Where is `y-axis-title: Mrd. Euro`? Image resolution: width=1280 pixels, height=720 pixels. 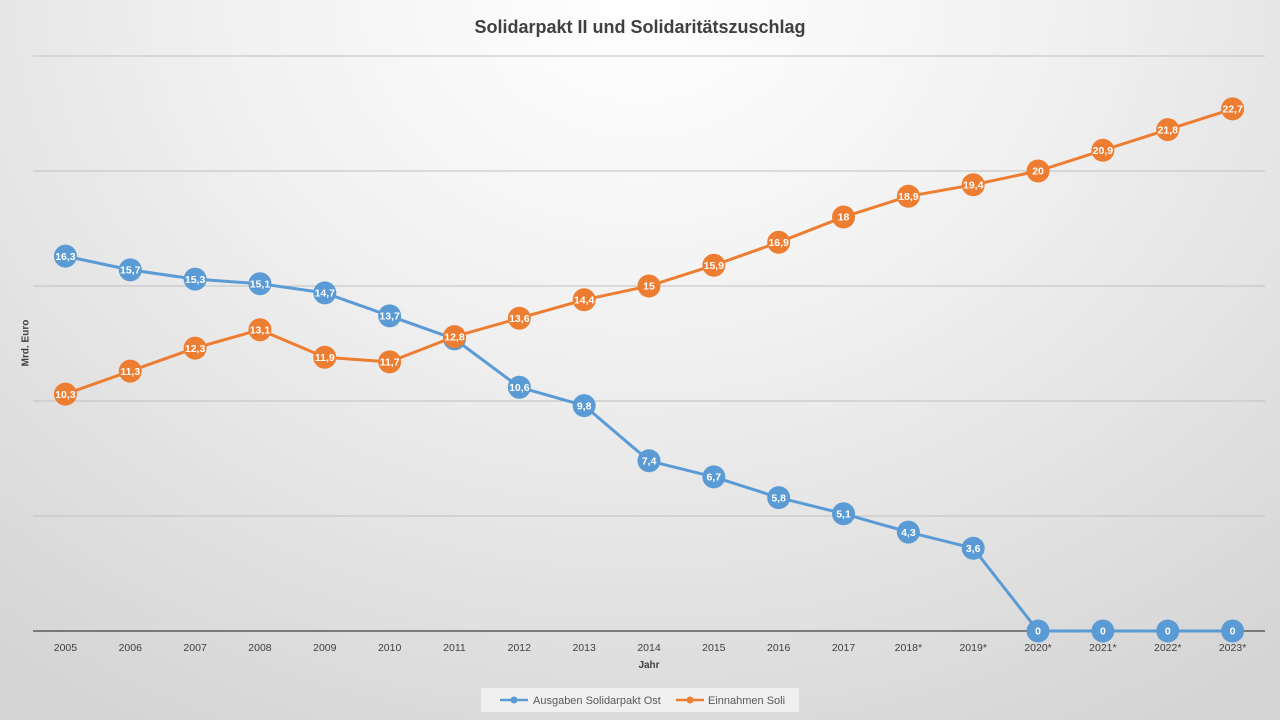
y-axis-title: Mrd. Euro is located at coordinates (26, 343).